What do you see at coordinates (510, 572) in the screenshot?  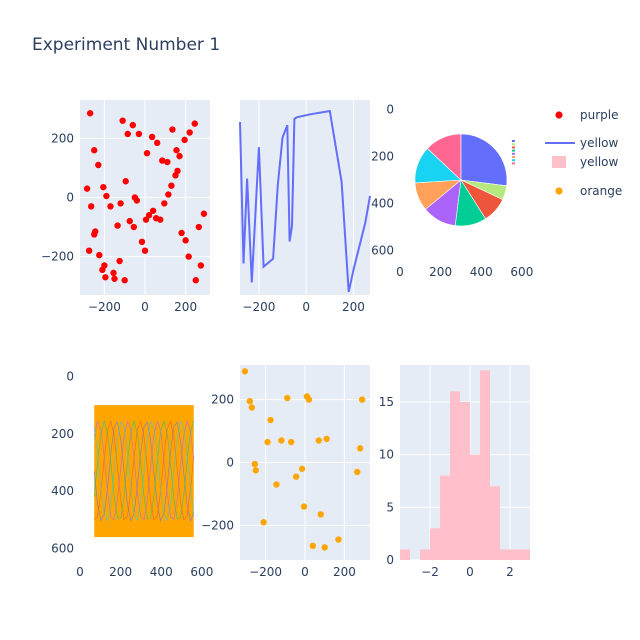 I see `x-tick-label: 2` at bounding box center [510, 572].